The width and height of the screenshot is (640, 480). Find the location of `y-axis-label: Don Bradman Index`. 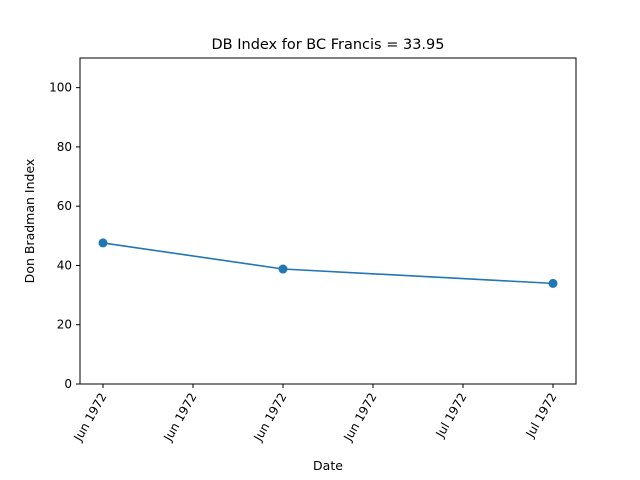

y-axis-label: Don Bradman Index is located at coordinates (29, 221).